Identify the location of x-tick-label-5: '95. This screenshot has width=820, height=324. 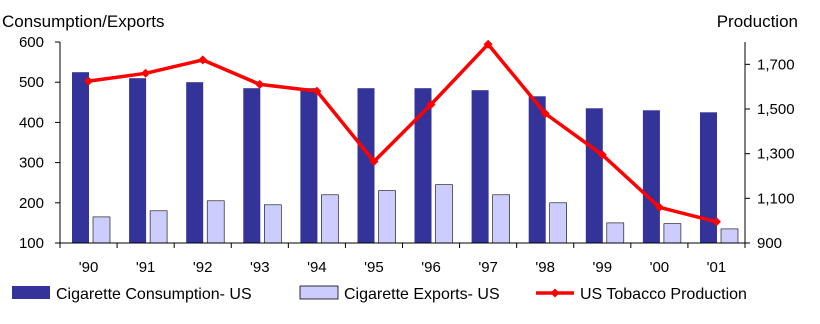
(374, 267).